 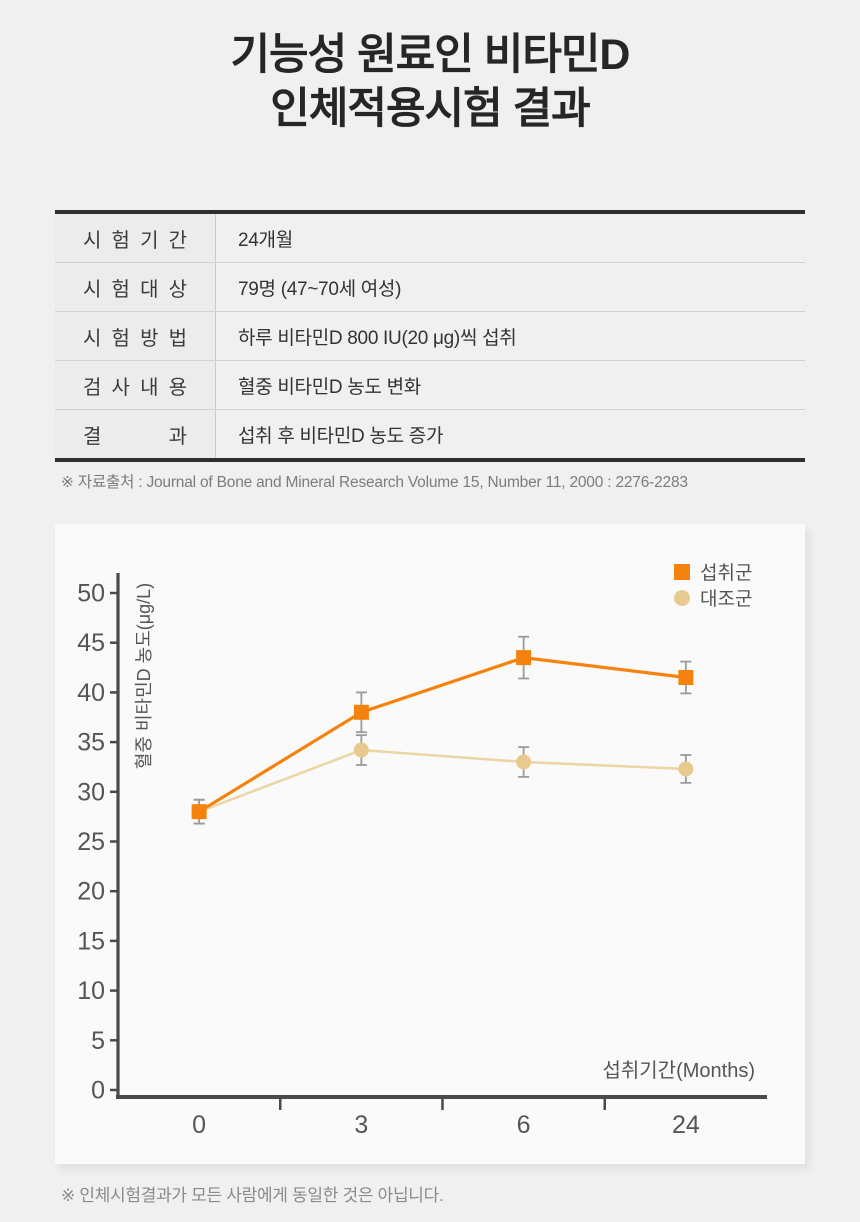 What do you see at coordinates (98, 1041) in the screenshot?
I see `y-tick-label: 5` at bounding box center [98, 1041].